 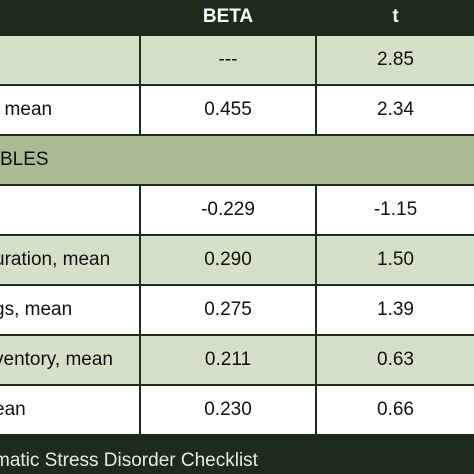 I want to click on row-beta: ---, so click(x=229, y=60).